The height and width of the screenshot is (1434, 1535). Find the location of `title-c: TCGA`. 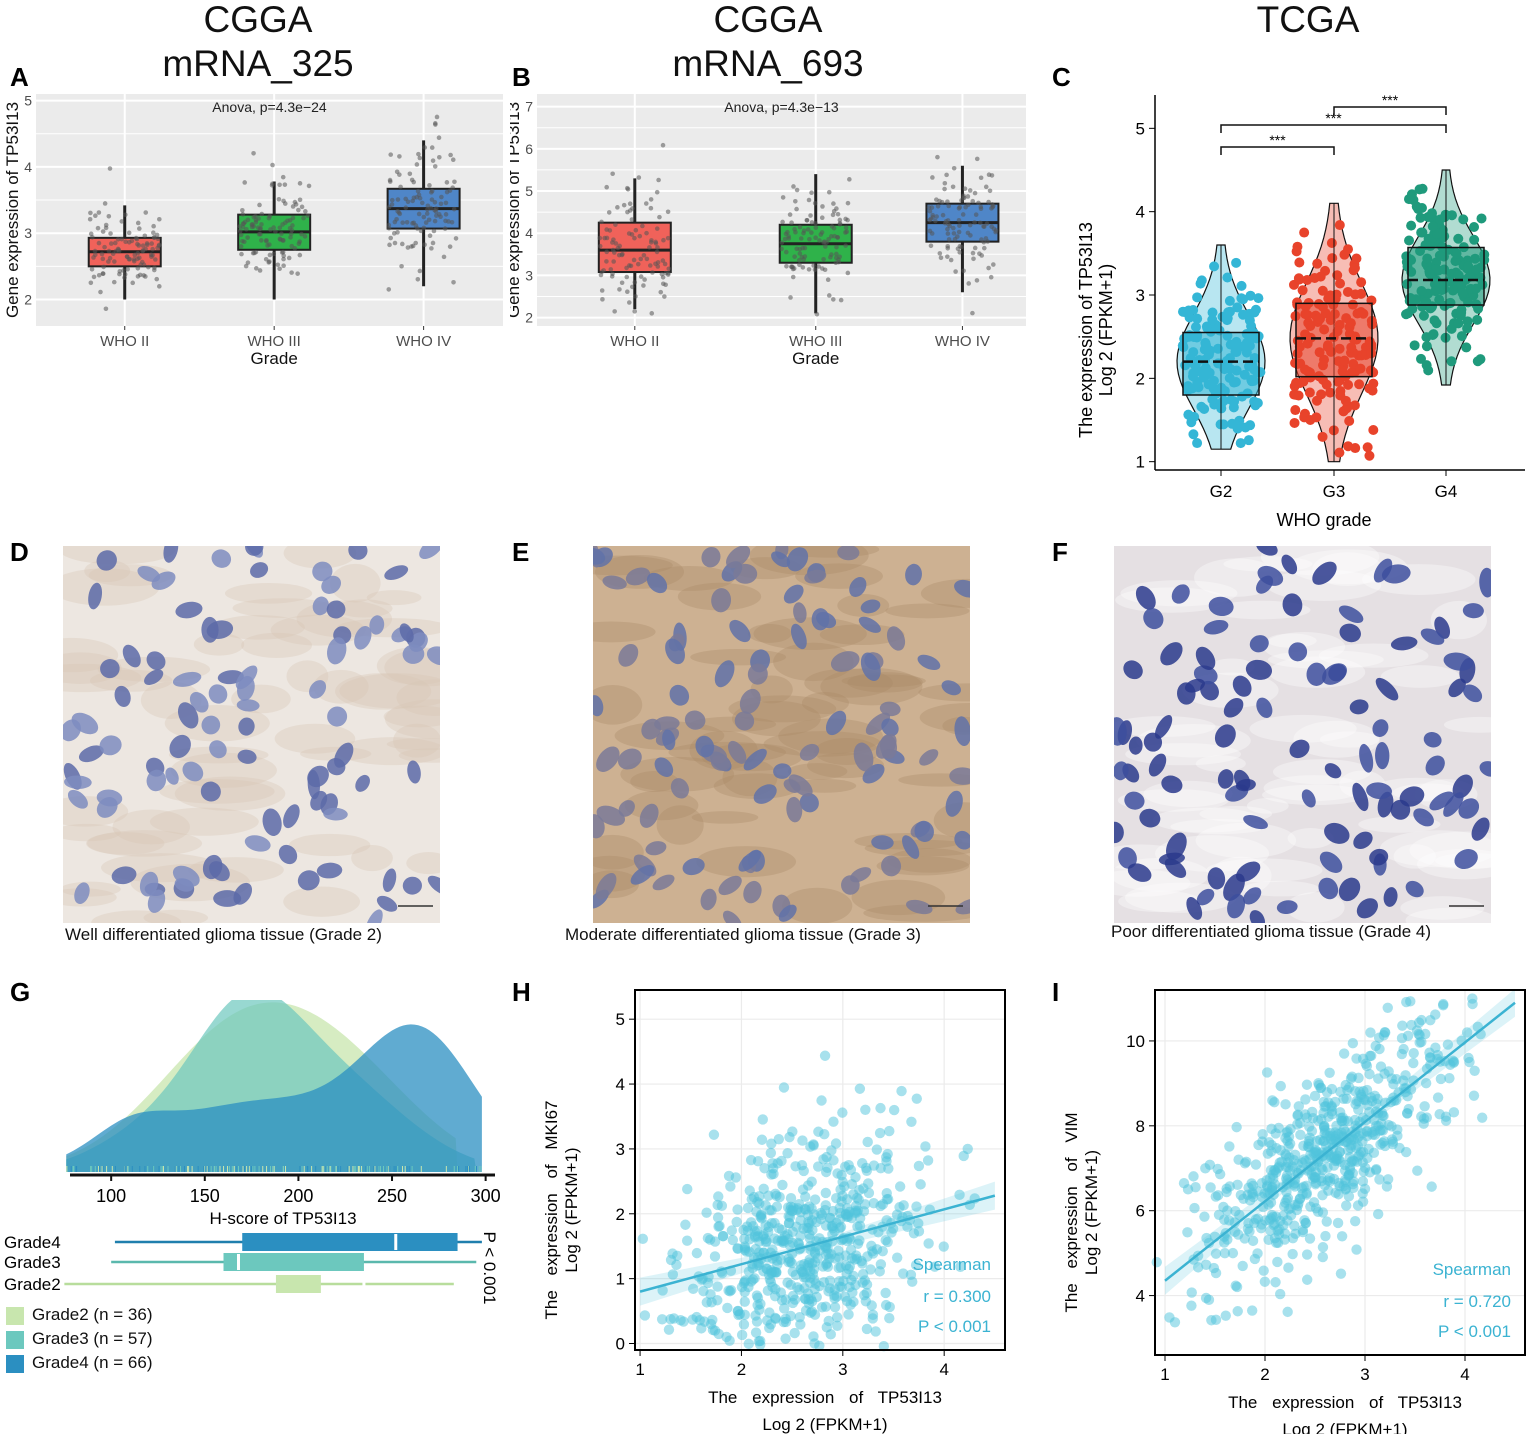

title-c: TCGA is located at coordinates (1308, 20).